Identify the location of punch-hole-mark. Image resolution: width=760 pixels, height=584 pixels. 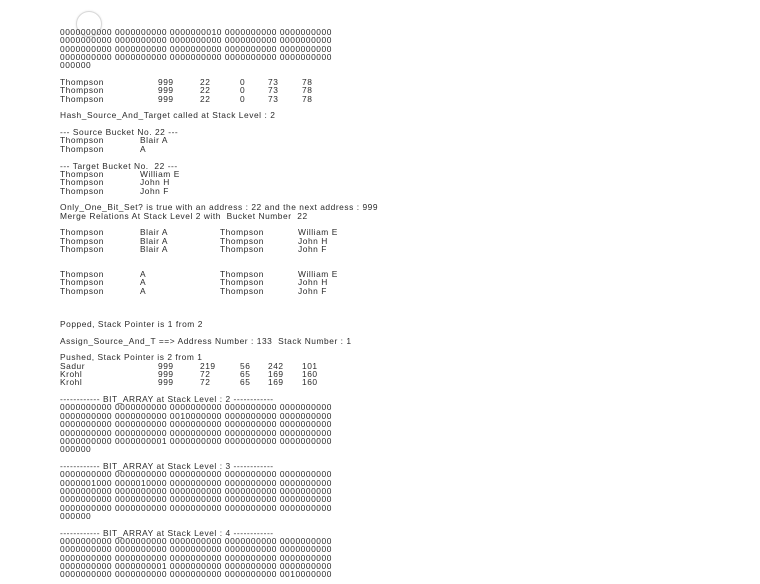
(89, 24).